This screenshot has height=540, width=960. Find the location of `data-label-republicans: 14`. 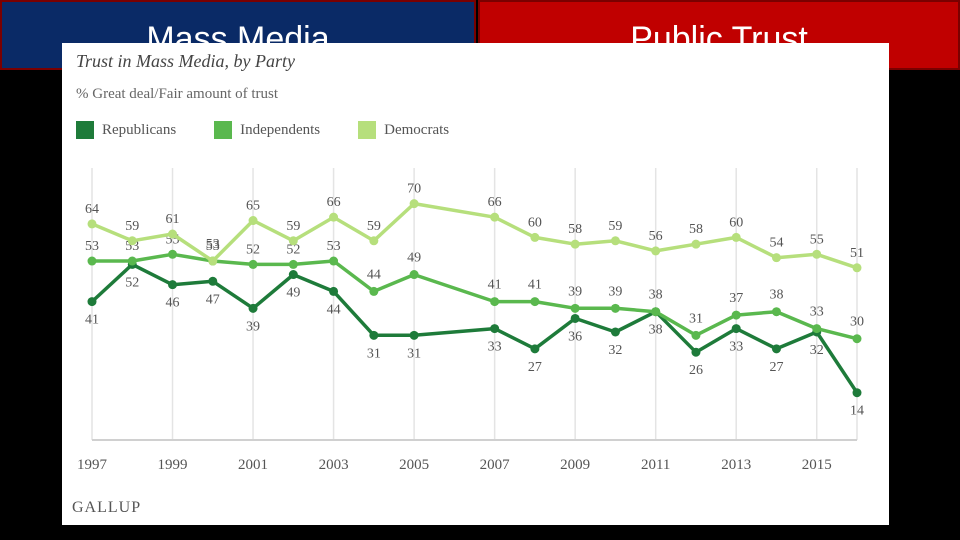

data-label-republicans: 14 is located at coordinates (857, 411).